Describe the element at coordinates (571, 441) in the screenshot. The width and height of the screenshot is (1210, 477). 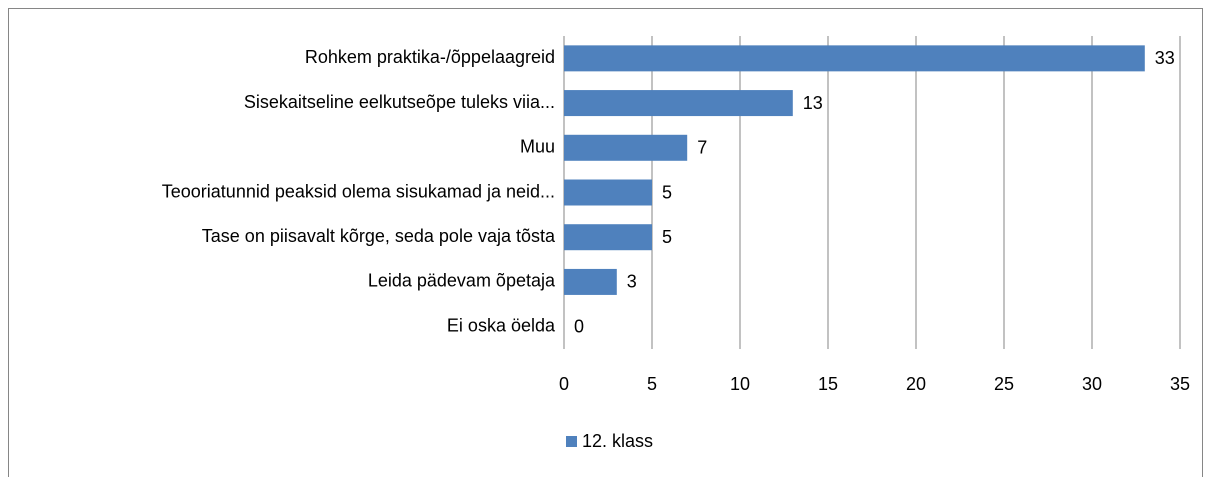
I see `legend-swatch` at that location.